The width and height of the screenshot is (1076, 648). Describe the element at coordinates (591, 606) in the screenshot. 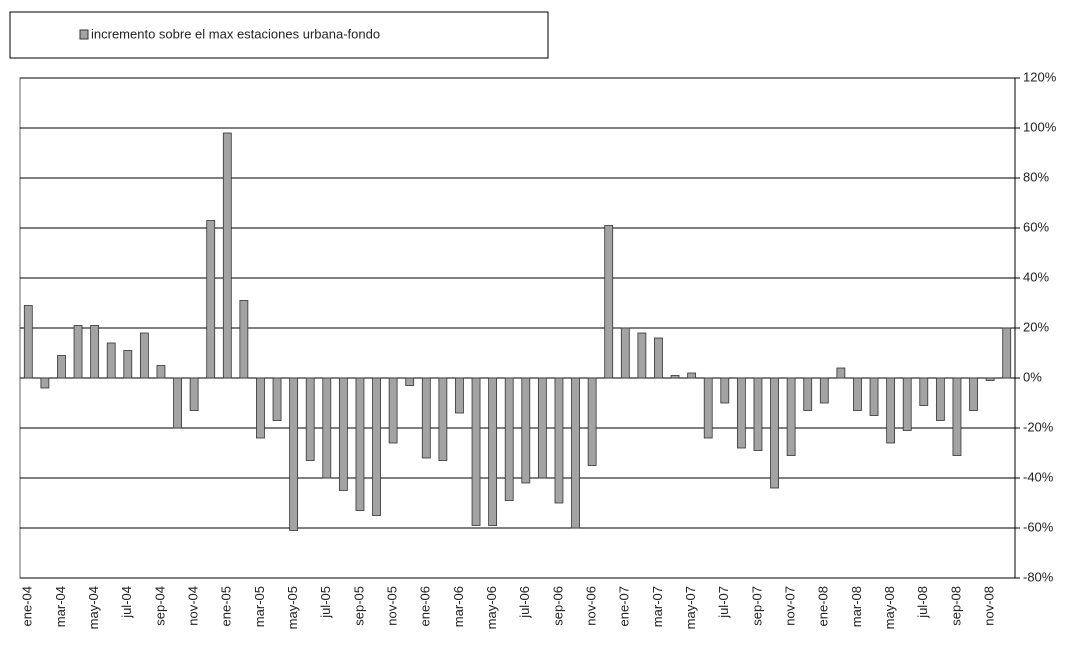

I see `x-tick-label: nov-06` at that location.